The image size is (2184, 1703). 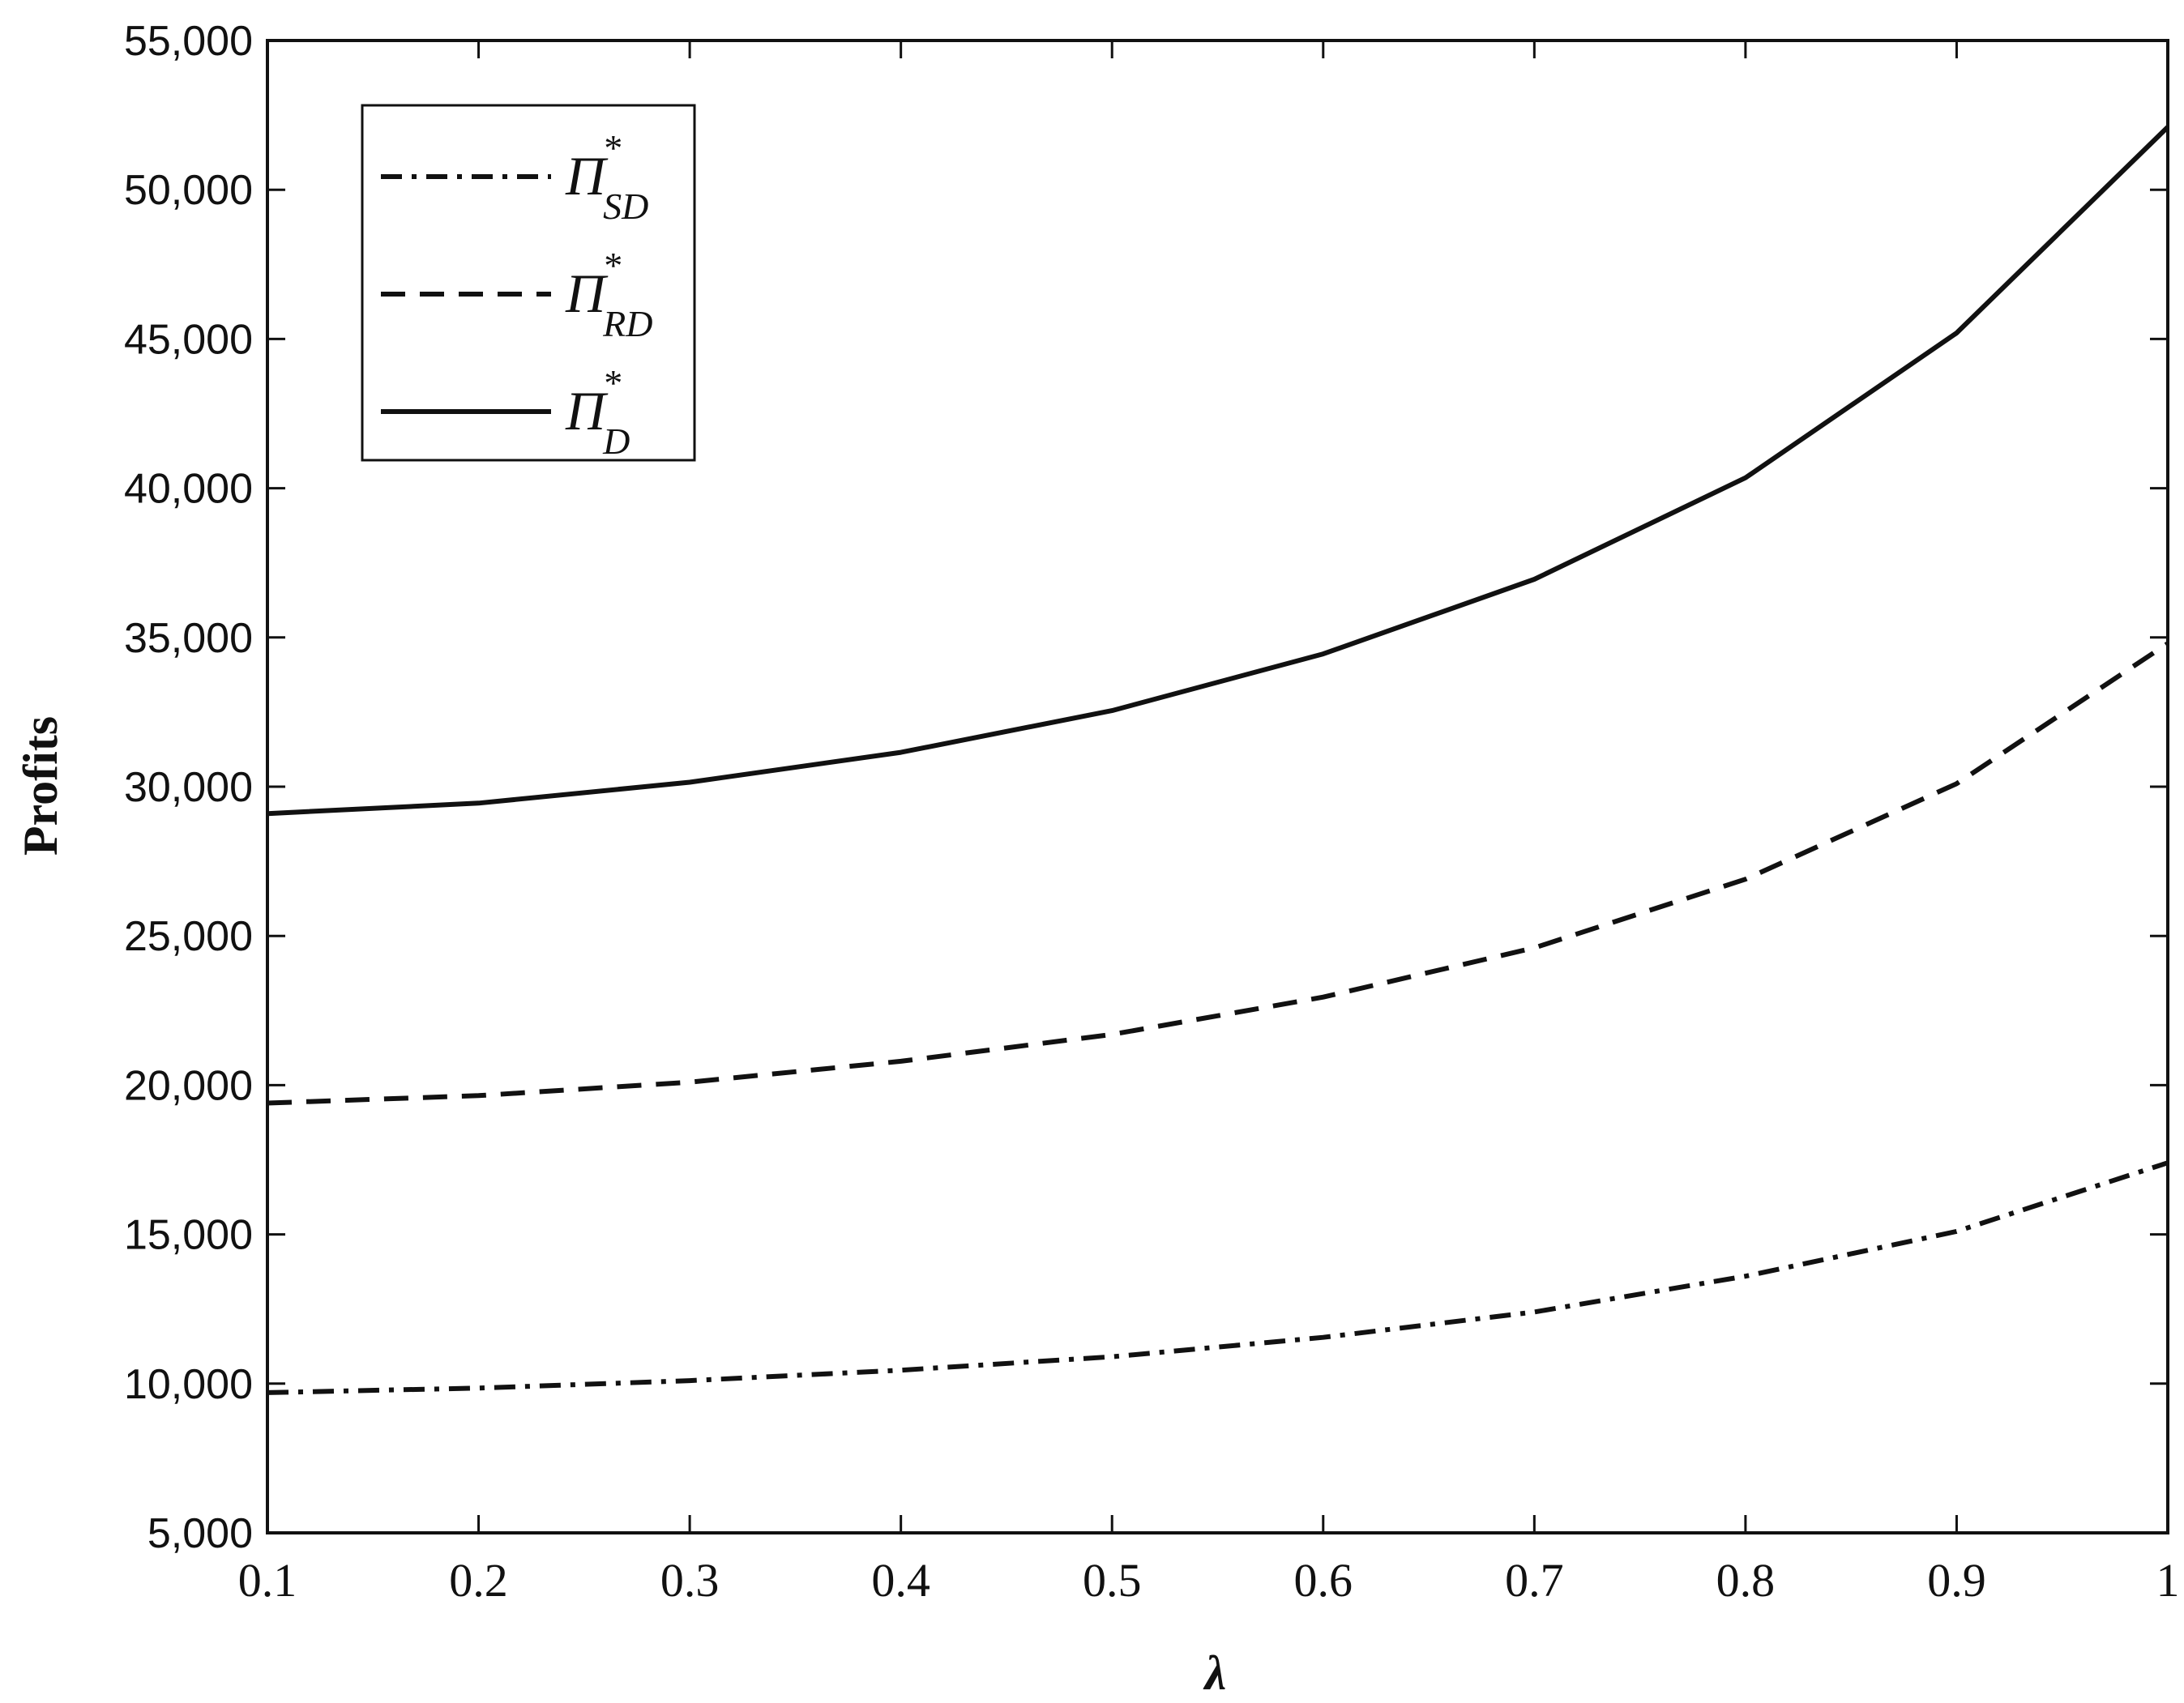 What do you see at coordinates (2168, 1581) in the screenshot?
I see `x-tick-label: 1` at bounding box center [2168, 1581].